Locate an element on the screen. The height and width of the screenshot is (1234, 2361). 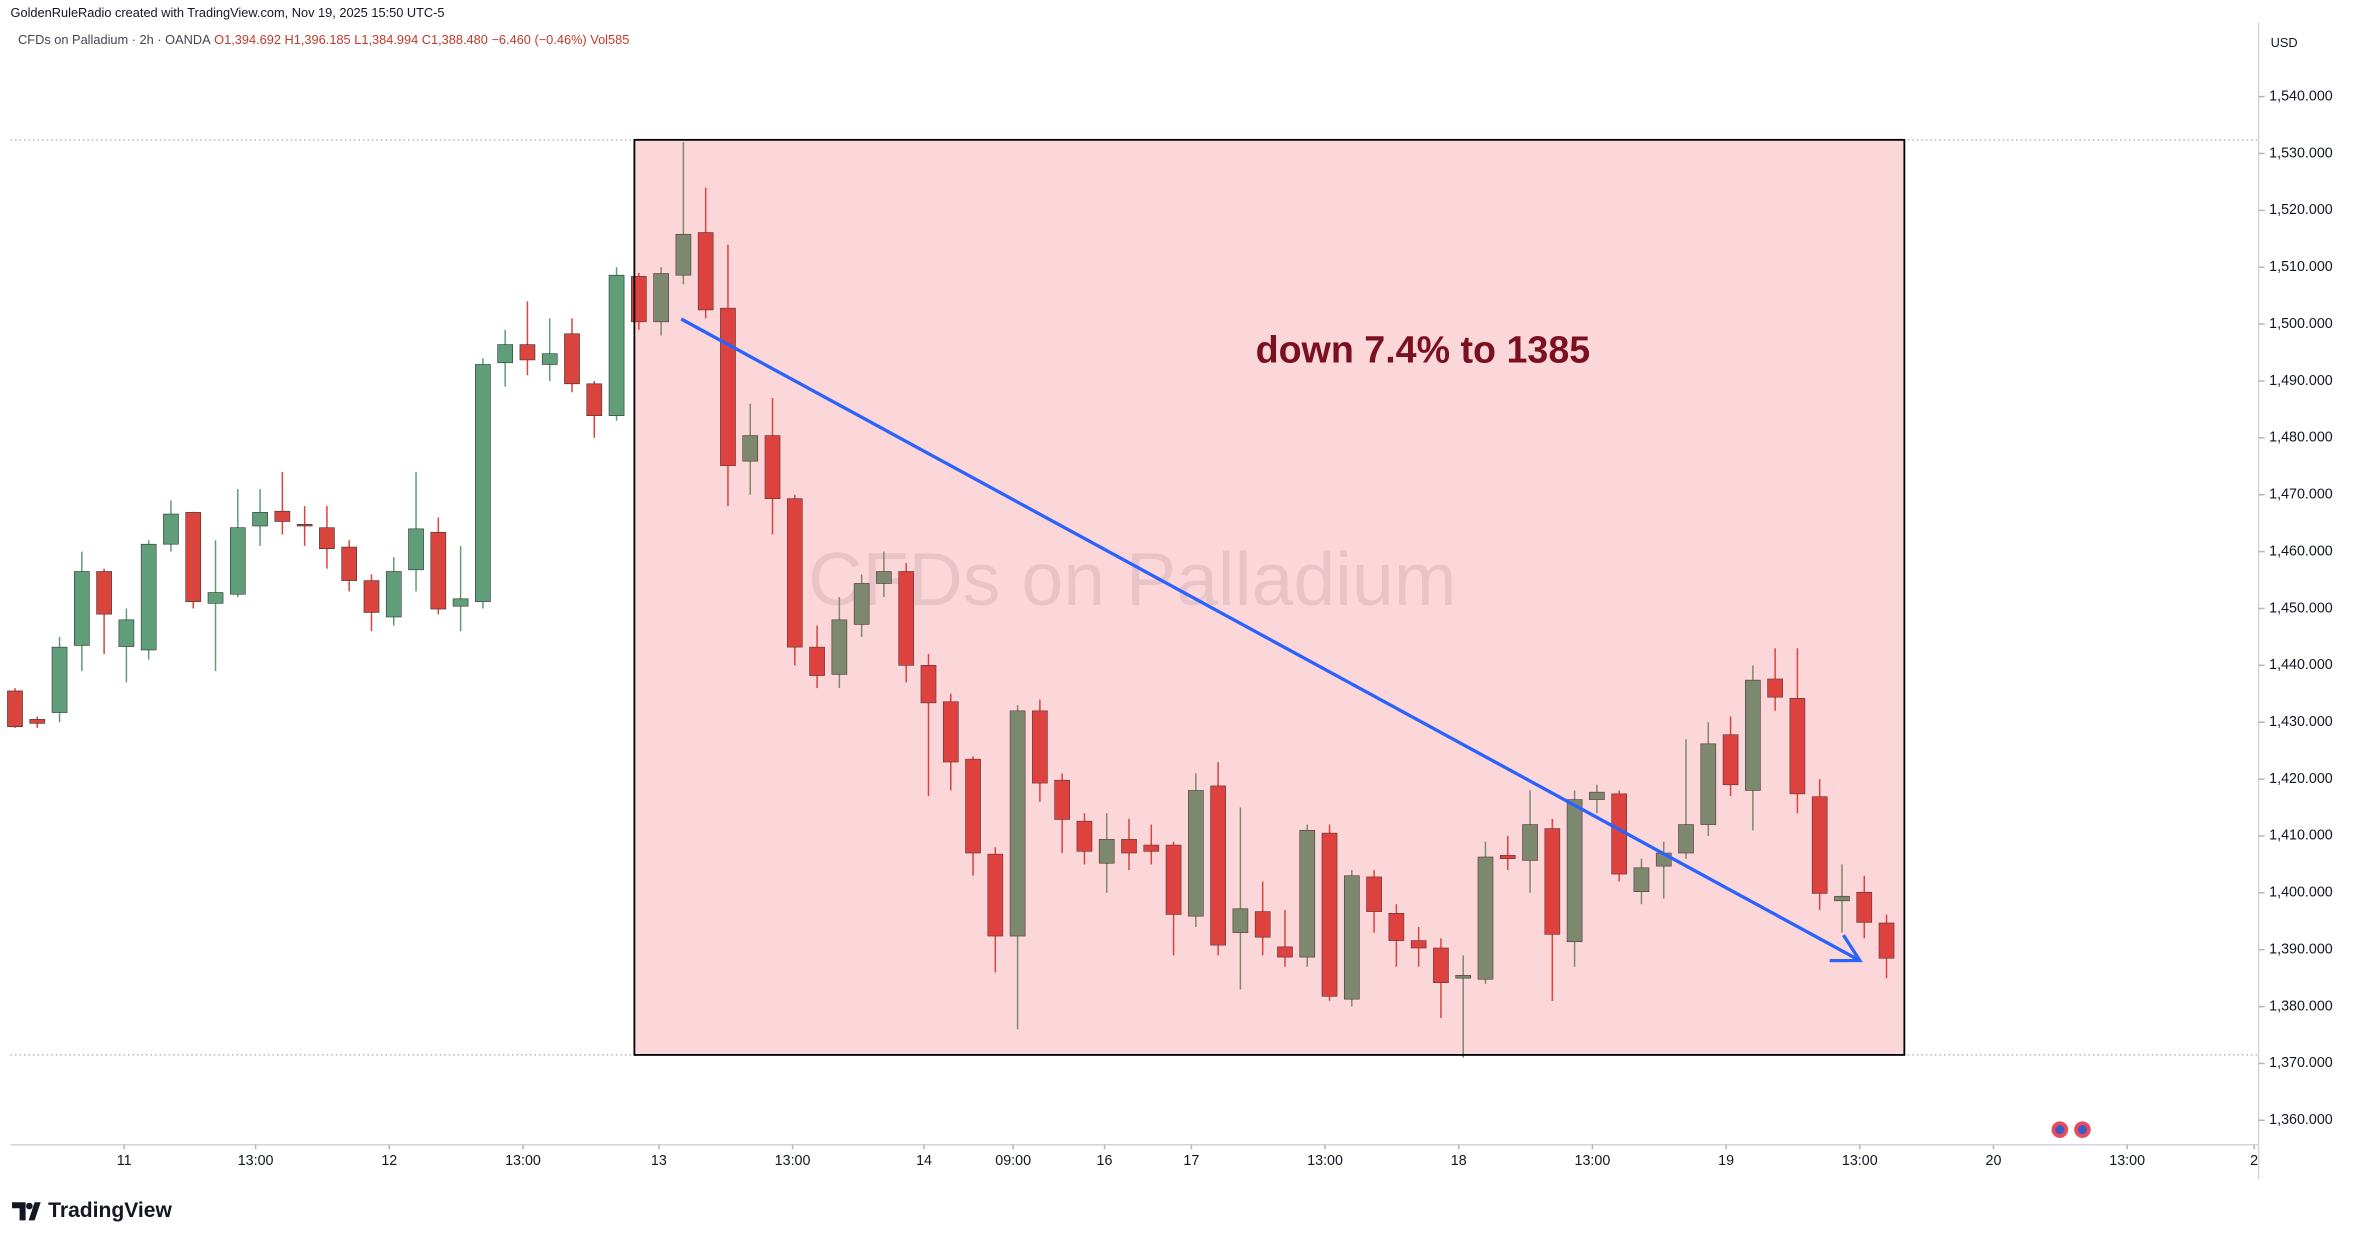
y-tick-label: 1,440.000 is located at coordinates (2301, 665).